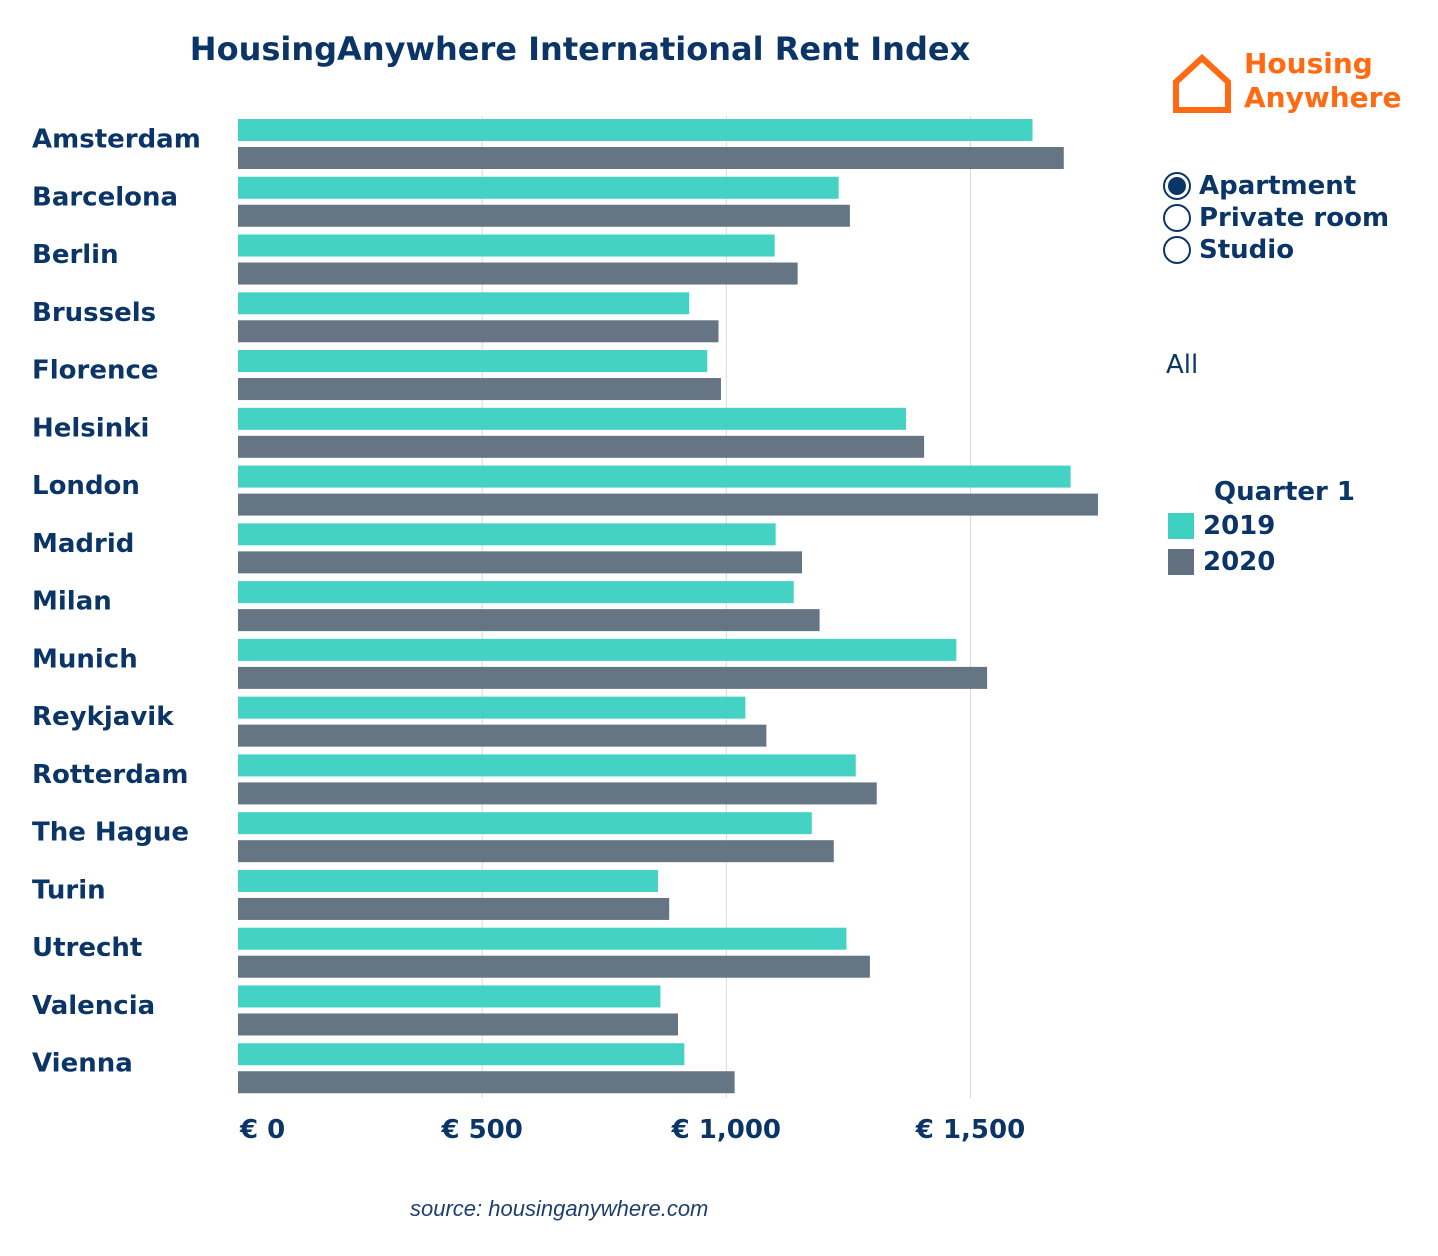  Describe the element at coordinates (613, 677) in the screenshot. I see `bar-munich-2020` at that location.